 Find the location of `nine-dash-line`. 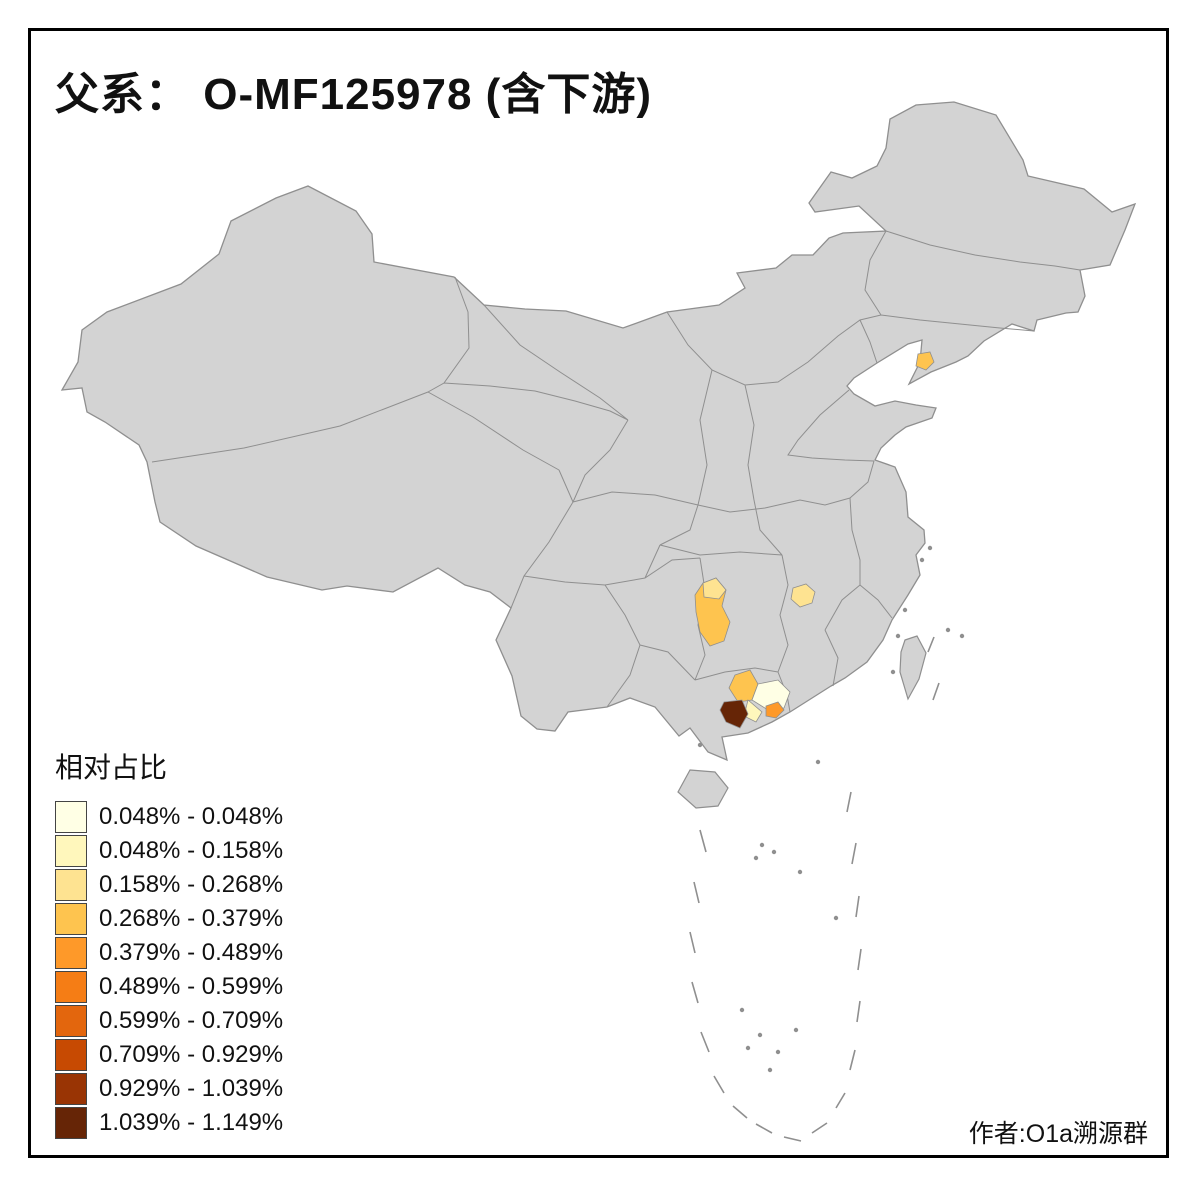

nine-dash-line is located at coordinates (814, 889).